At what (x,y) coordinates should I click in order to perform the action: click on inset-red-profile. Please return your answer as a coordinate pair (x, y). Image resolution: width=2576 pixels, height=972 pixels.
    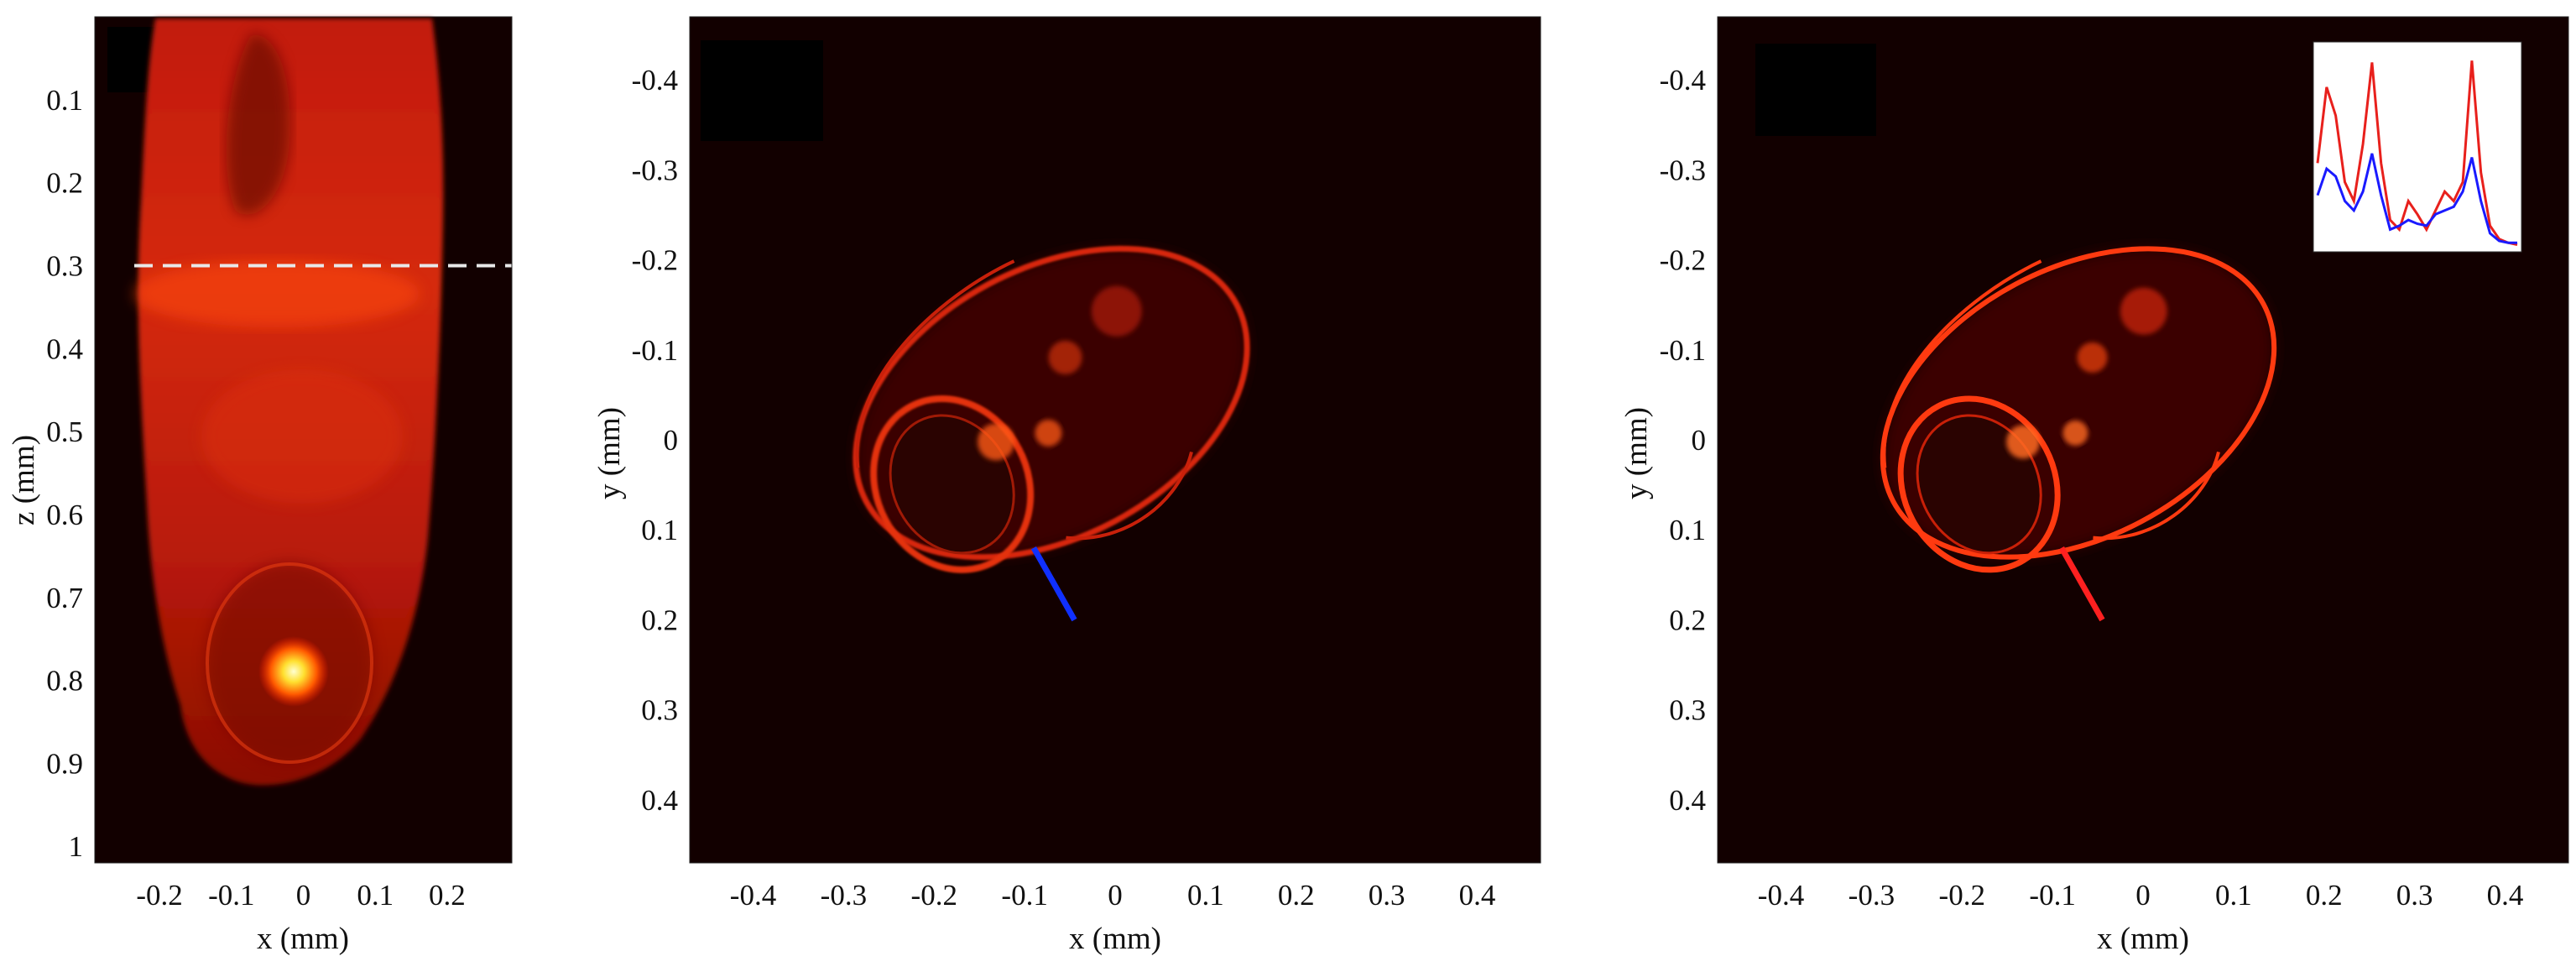
    Looking at the image, I should click on (2417, 153).